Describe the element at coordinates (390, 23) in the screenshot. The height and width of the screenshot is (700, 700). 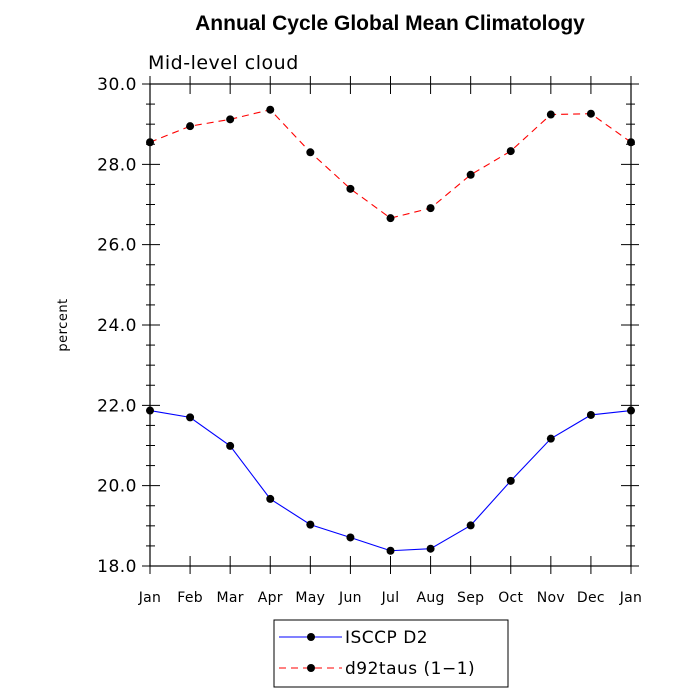
I see `chart-title: Annual Cycle Global Mean Climatology` at that location.